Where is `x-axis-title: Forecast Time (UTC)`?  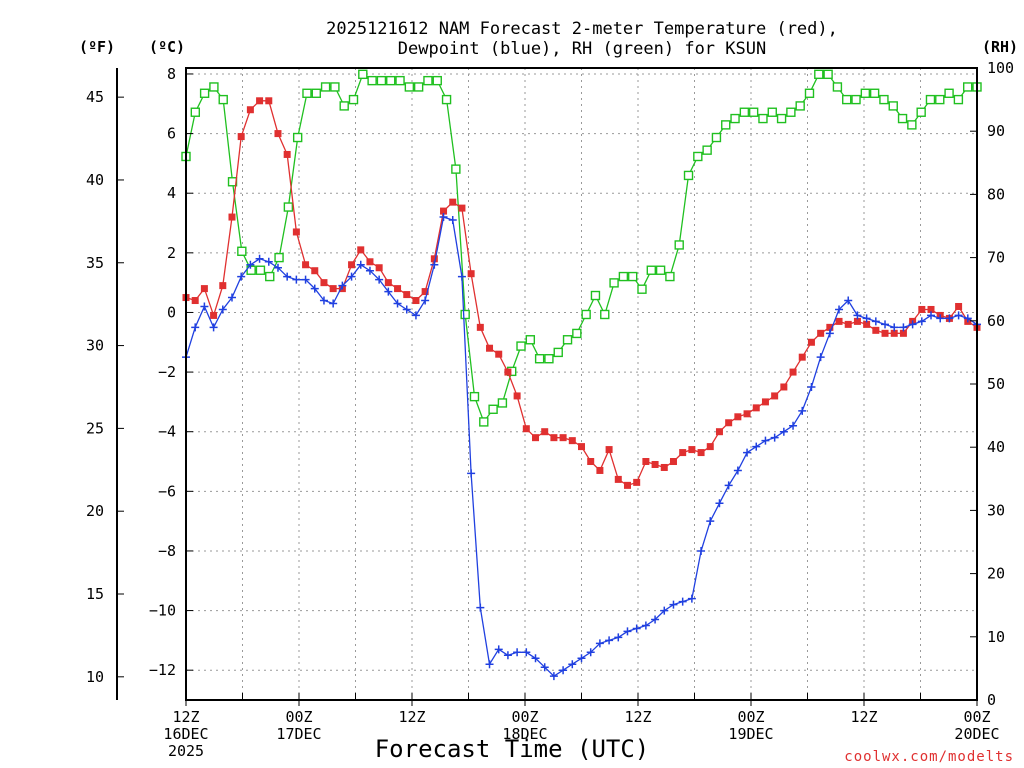 x-axis-title: Forecast Time (UTC) is located at coordinates (512, 749).